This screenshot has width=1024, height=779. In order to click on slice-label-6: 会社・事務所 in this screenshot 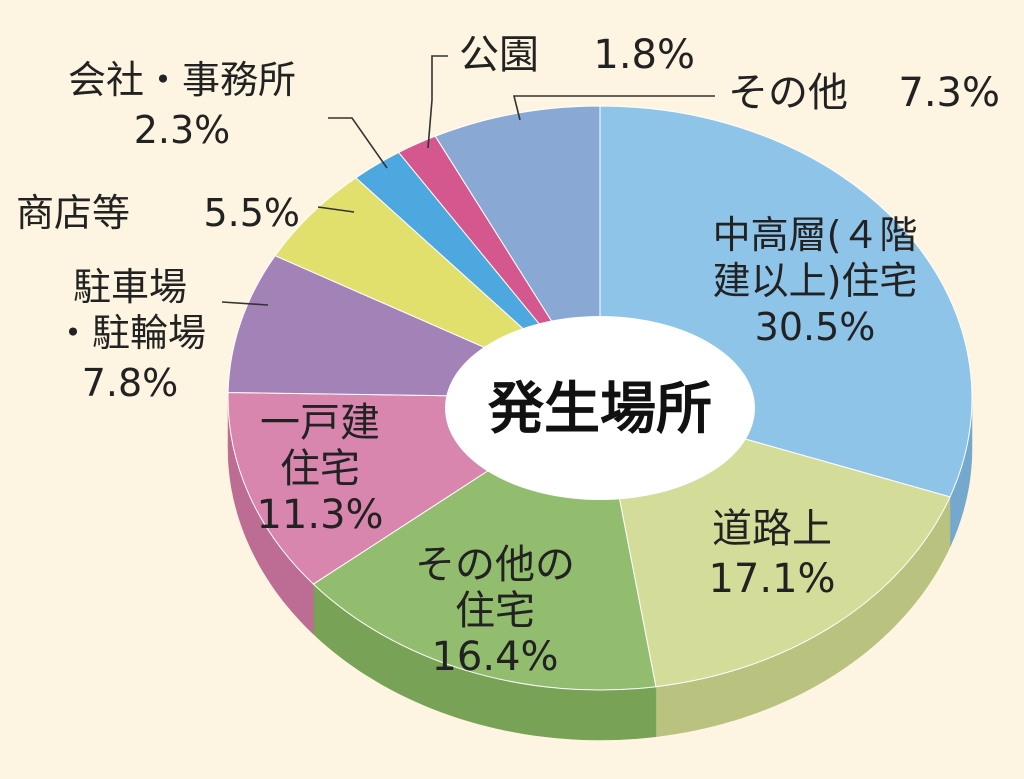, I will do `click(182, 80)`.